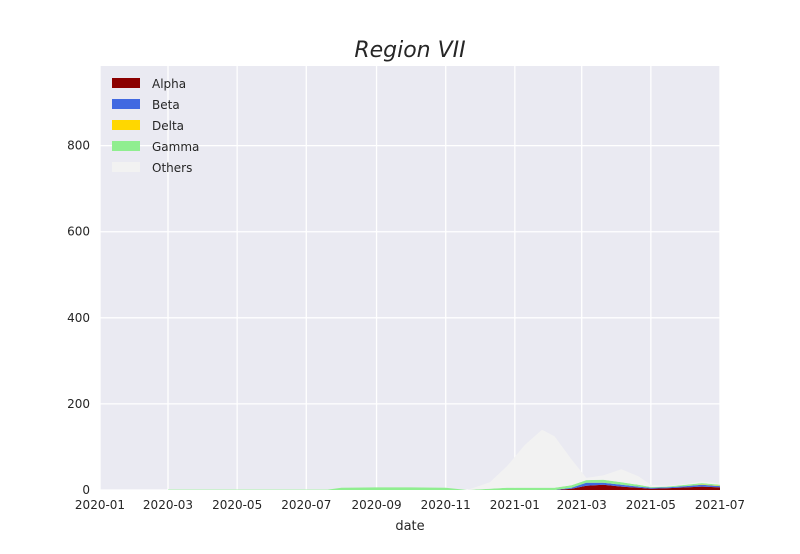 Image resolution: width=800 pixels, height=554 pixels. I want to click on legend: Alpha Beta Delta Gamma Others, so click(155, 126).